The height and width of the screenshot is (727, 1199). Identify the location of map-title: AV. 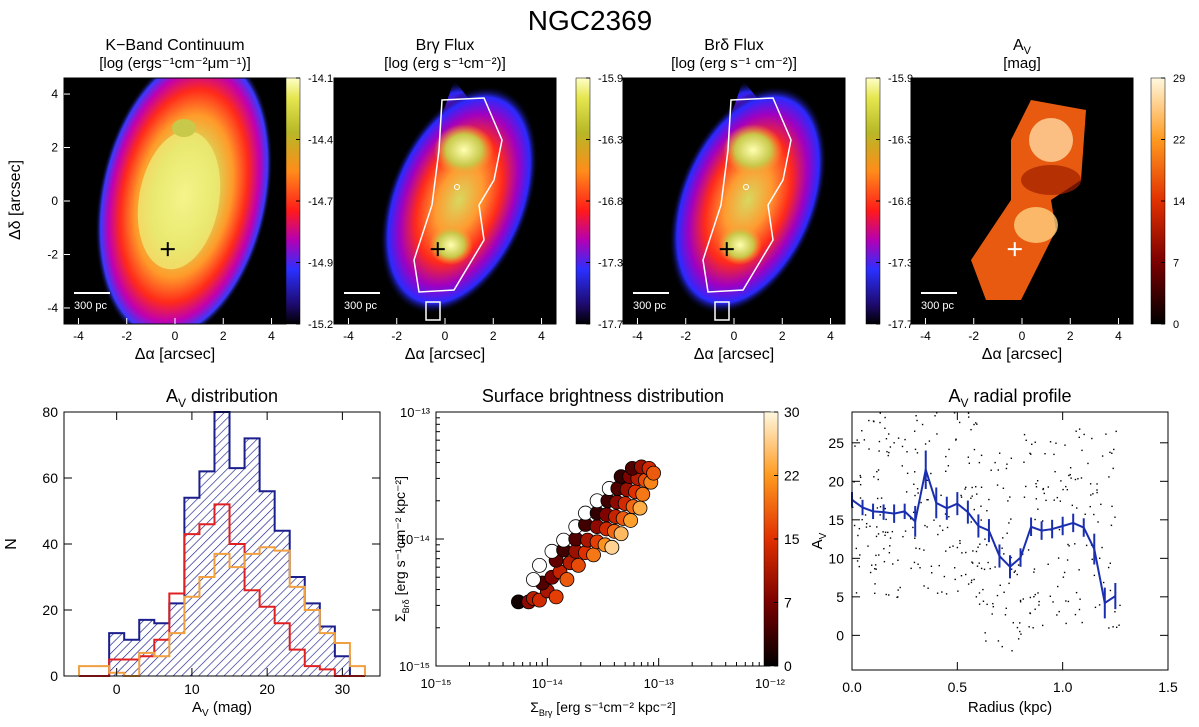
(1022, 47).